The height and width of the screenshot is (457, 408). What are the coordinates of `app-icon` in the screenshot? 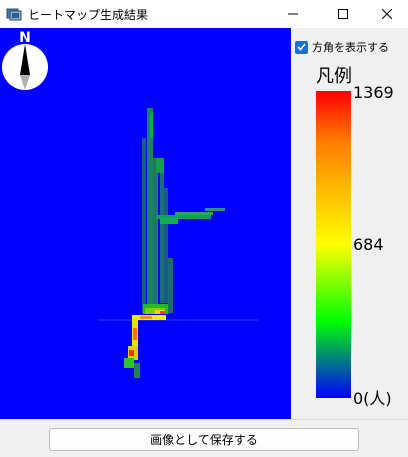 It's located at (14, 14).